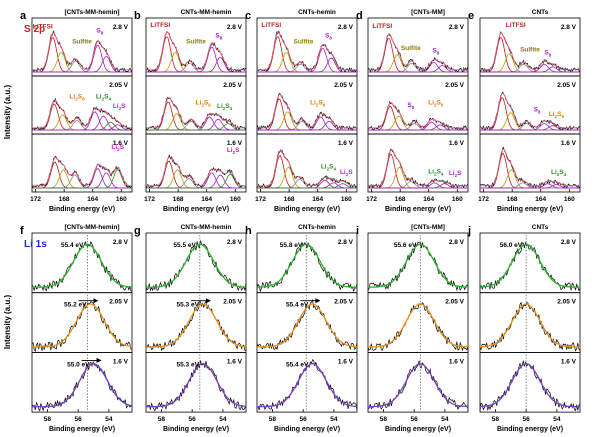  I want to click on peak-energy-label: 55.5 eV, so click(184, 245).